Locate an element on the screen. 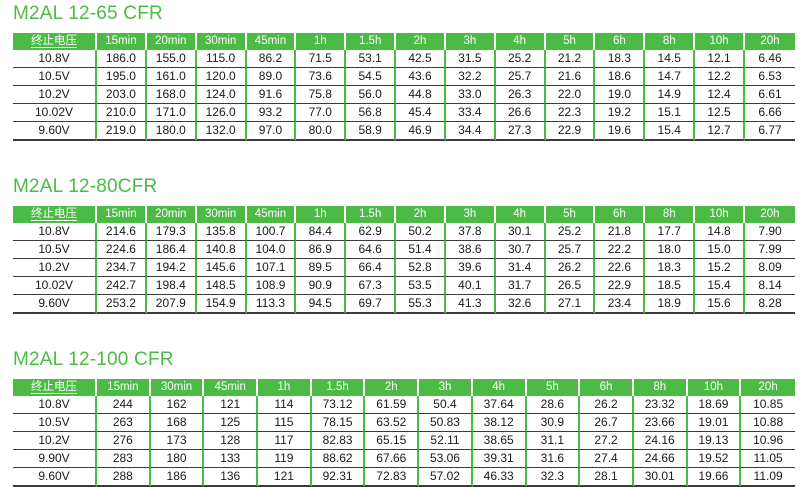 The width and height of the screenshot is (809, 487). data-cell: 66.4 is located at coordinates (371, 267).